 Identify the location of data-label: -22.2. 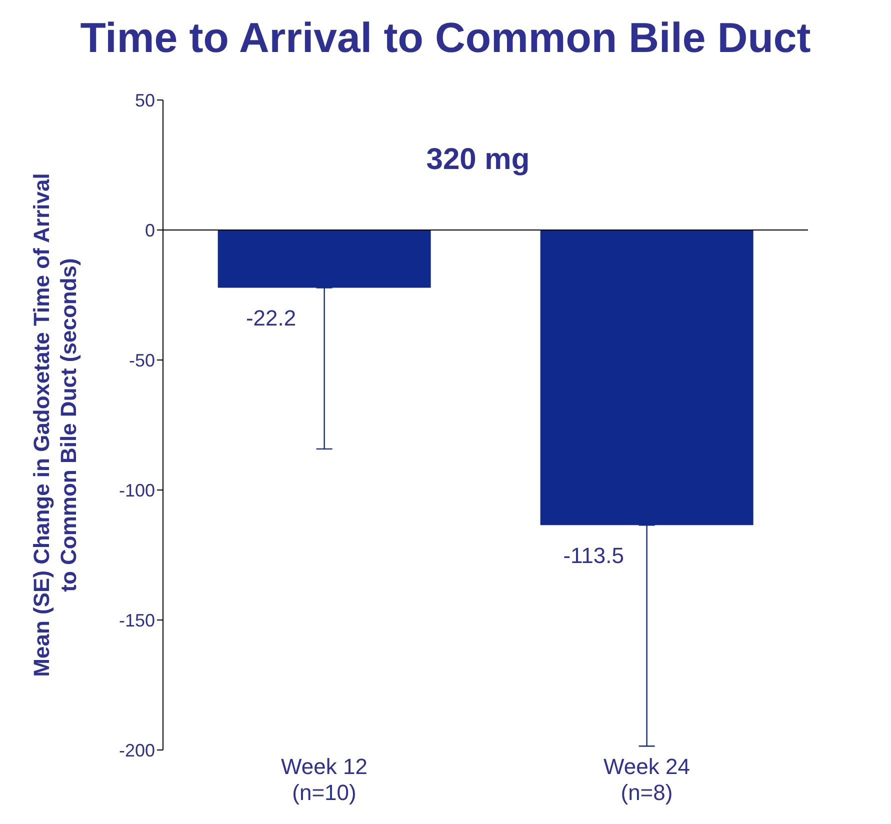
(271, 318).